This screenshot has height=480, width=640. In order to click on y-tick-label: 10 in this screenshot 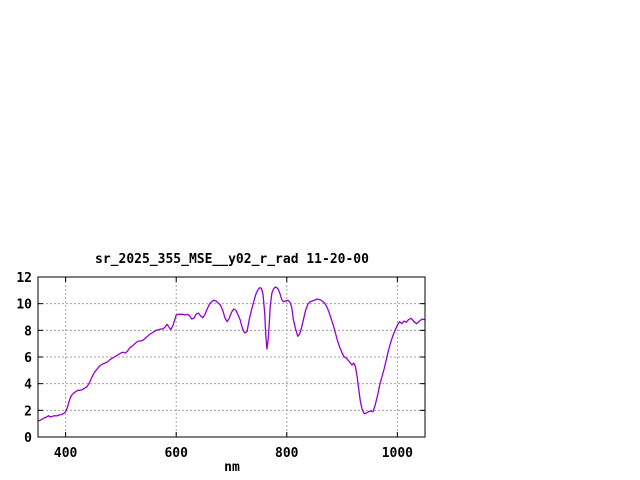, I will do `click(24, 305)`.